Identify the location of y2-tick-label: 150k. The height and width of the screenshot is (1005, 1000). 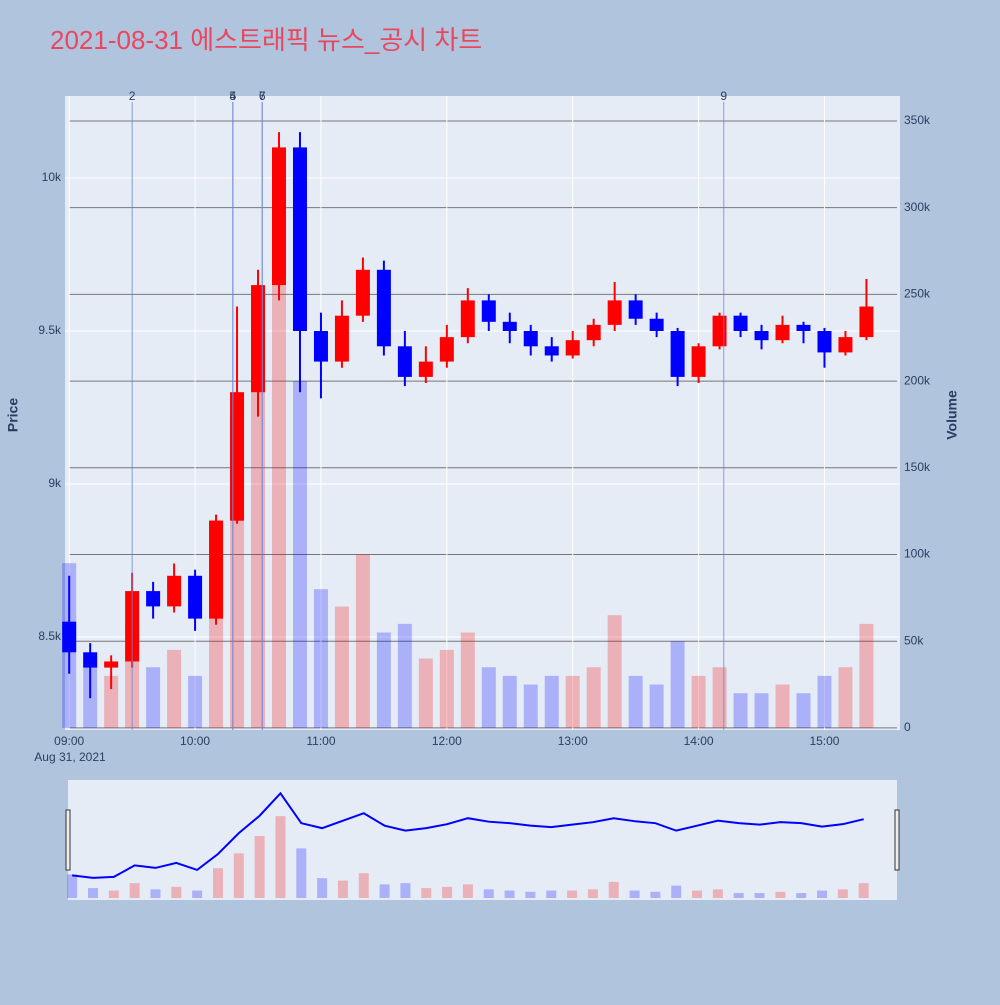
(917, 467).